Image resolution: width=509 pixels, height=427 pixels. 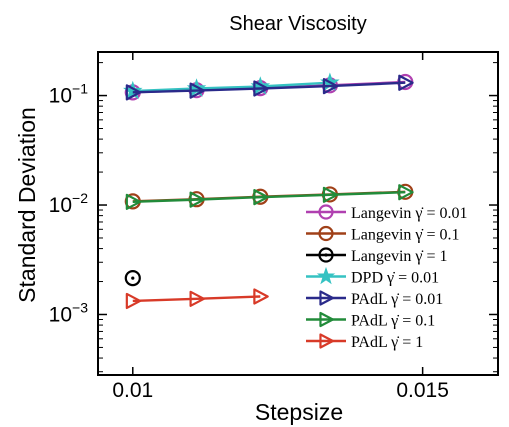 What do you see at coordinates (409, 213) in the screenshot?
I see `legend-label: Langevin γ̇ = 0.01` at bounding box center [409, 213].